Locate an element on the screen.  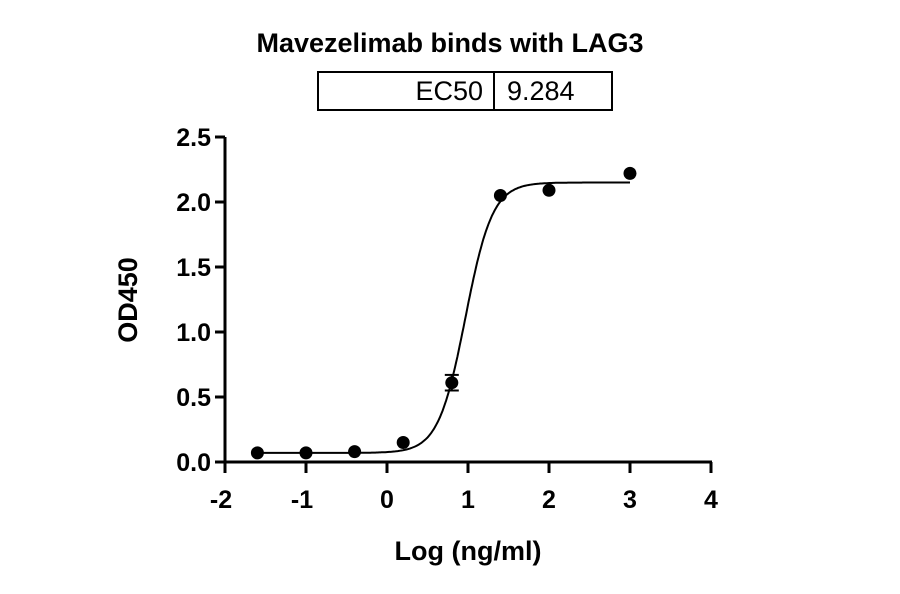
x-tick-label: 0 is located at coordinates (387, 500).